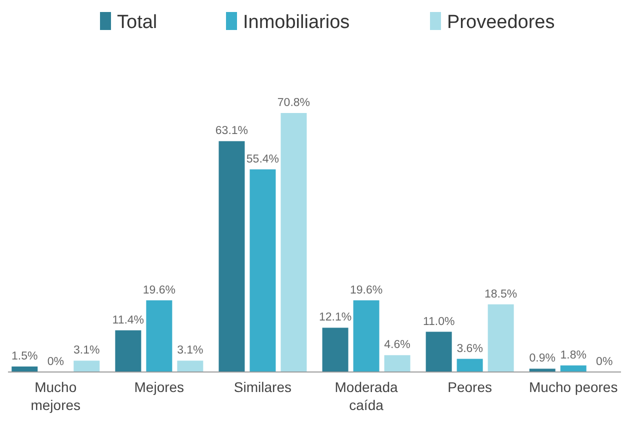  I want to click on legend-label: Total, so click(137, 22).